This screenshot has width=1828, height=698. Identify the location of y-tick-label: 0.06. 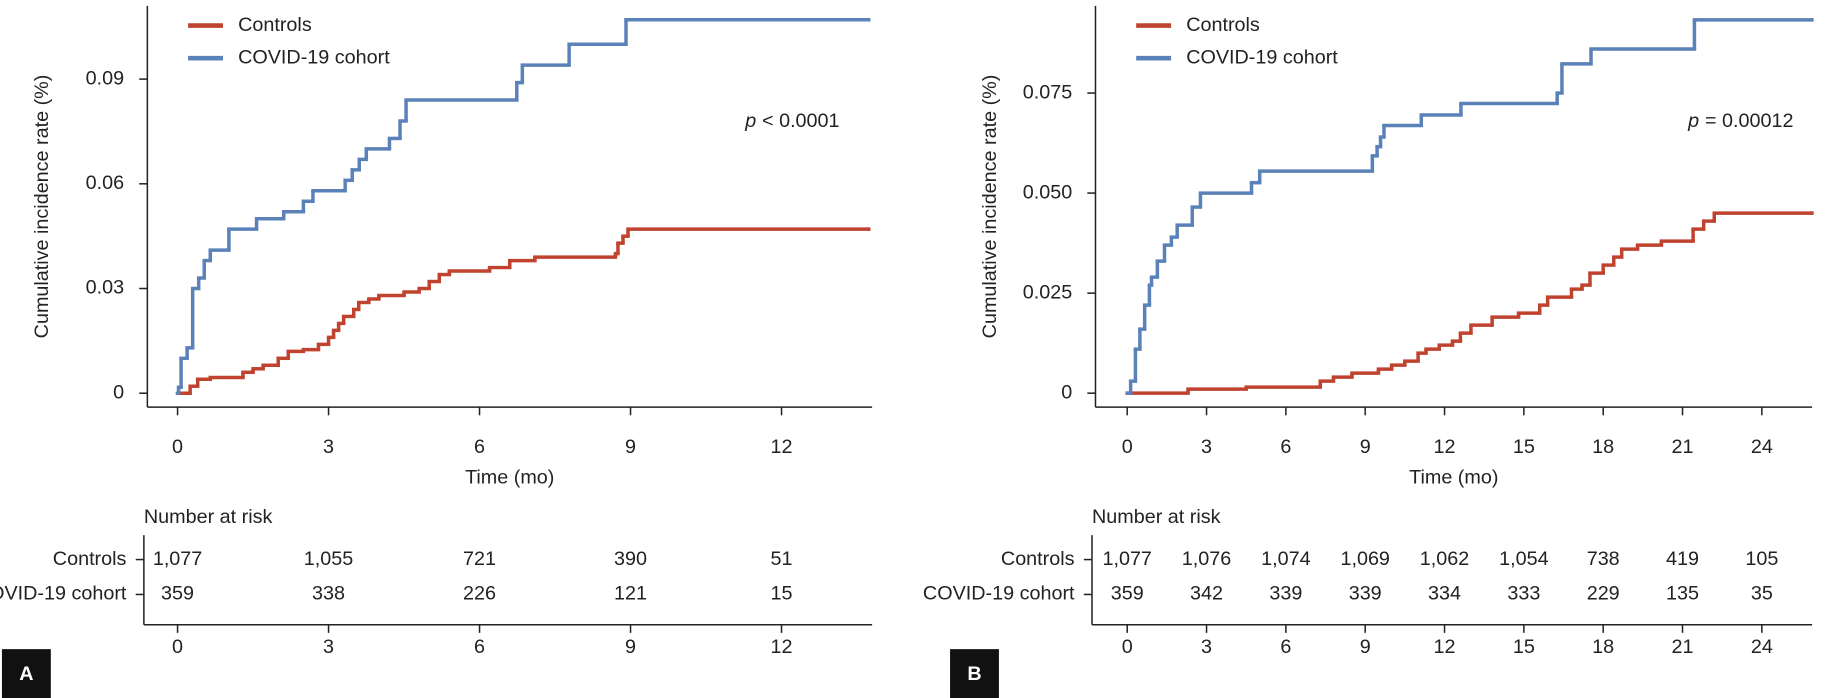
(105, 183).